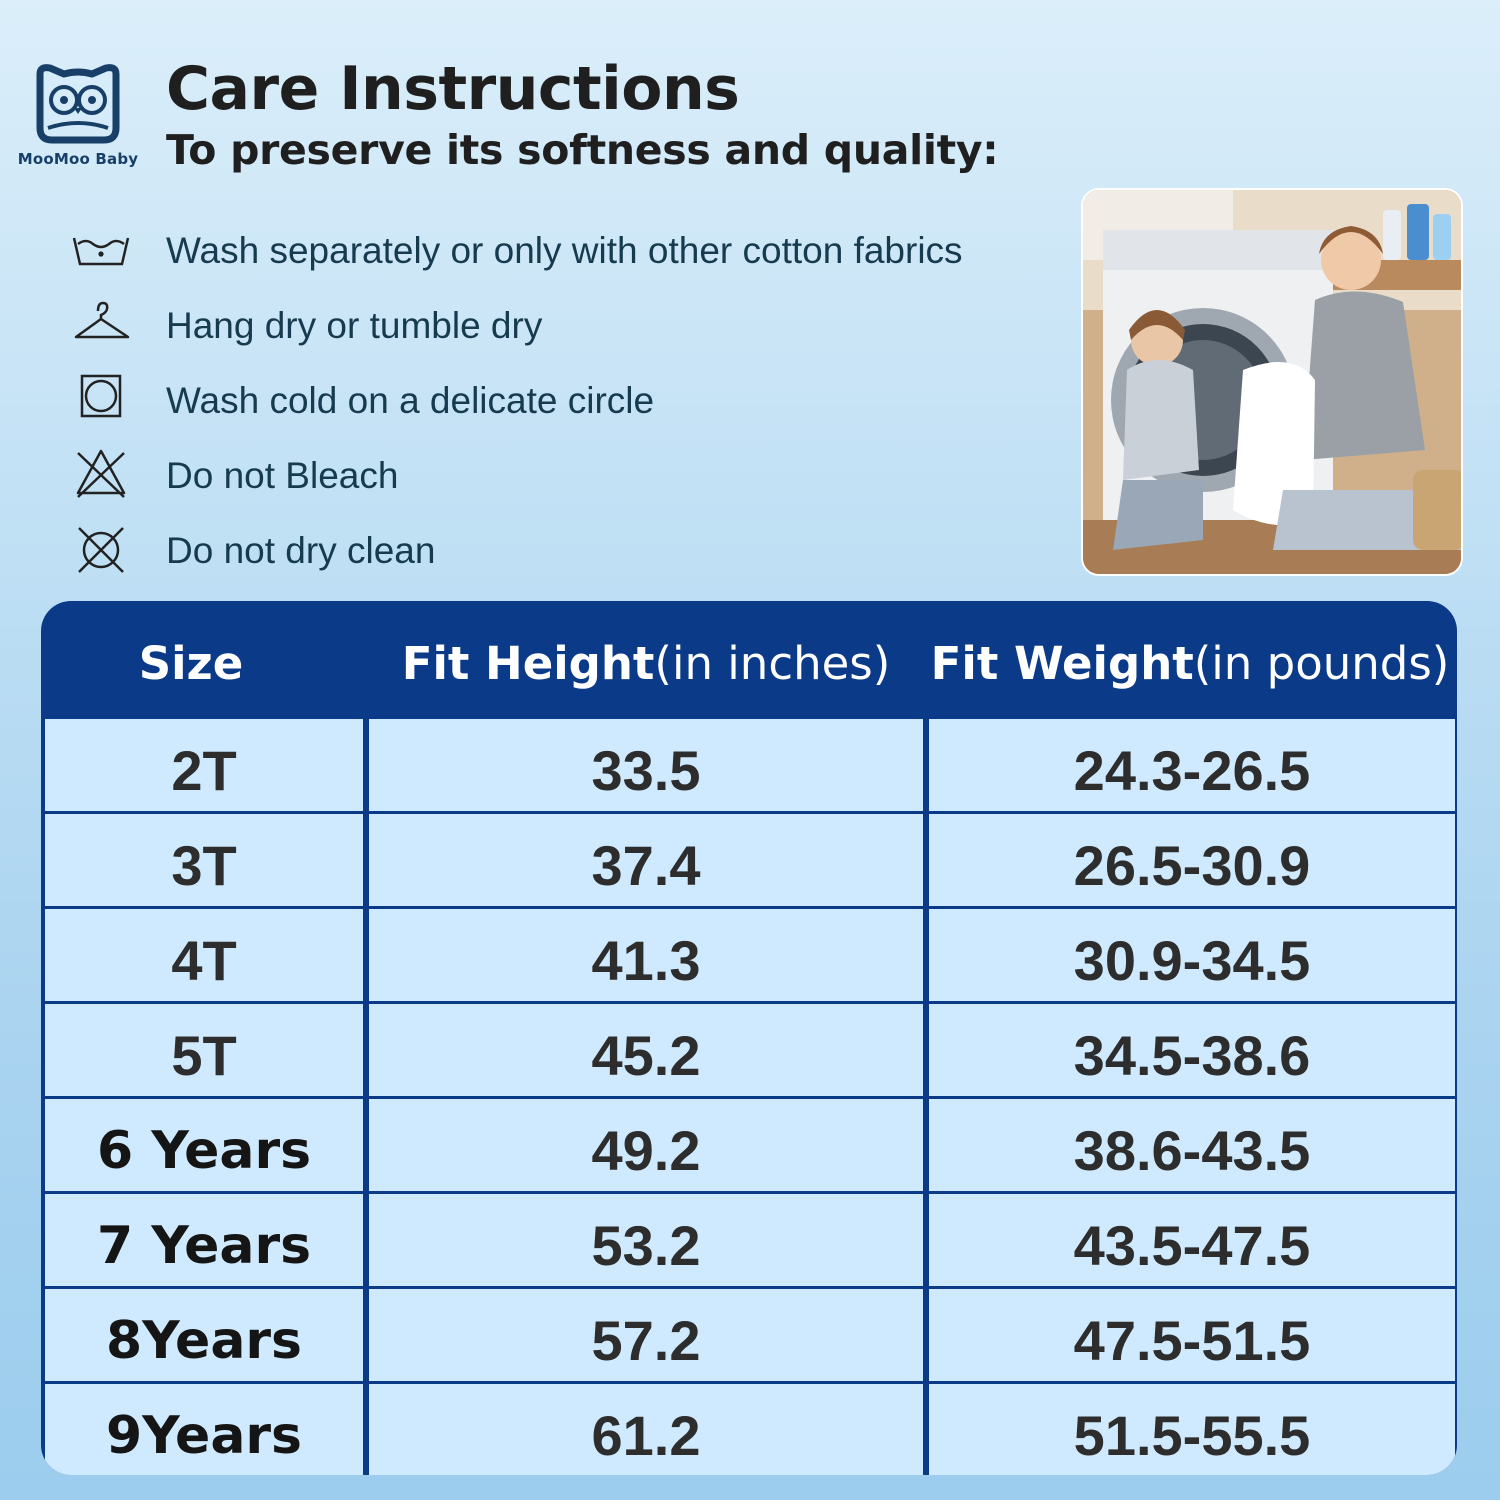  I want to click on cell-height: 33.5, so click(646, 765).